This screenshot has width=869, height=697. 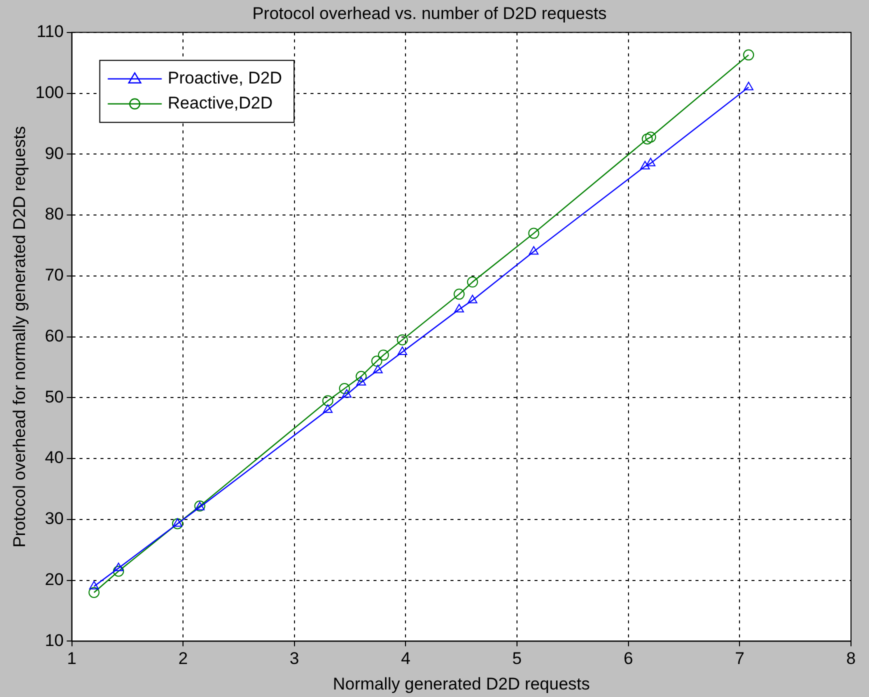 What do you see at coordinates (851, 658) in the screenshot?
I see `x-tick-label: 8` at bounding box center [851, 658].